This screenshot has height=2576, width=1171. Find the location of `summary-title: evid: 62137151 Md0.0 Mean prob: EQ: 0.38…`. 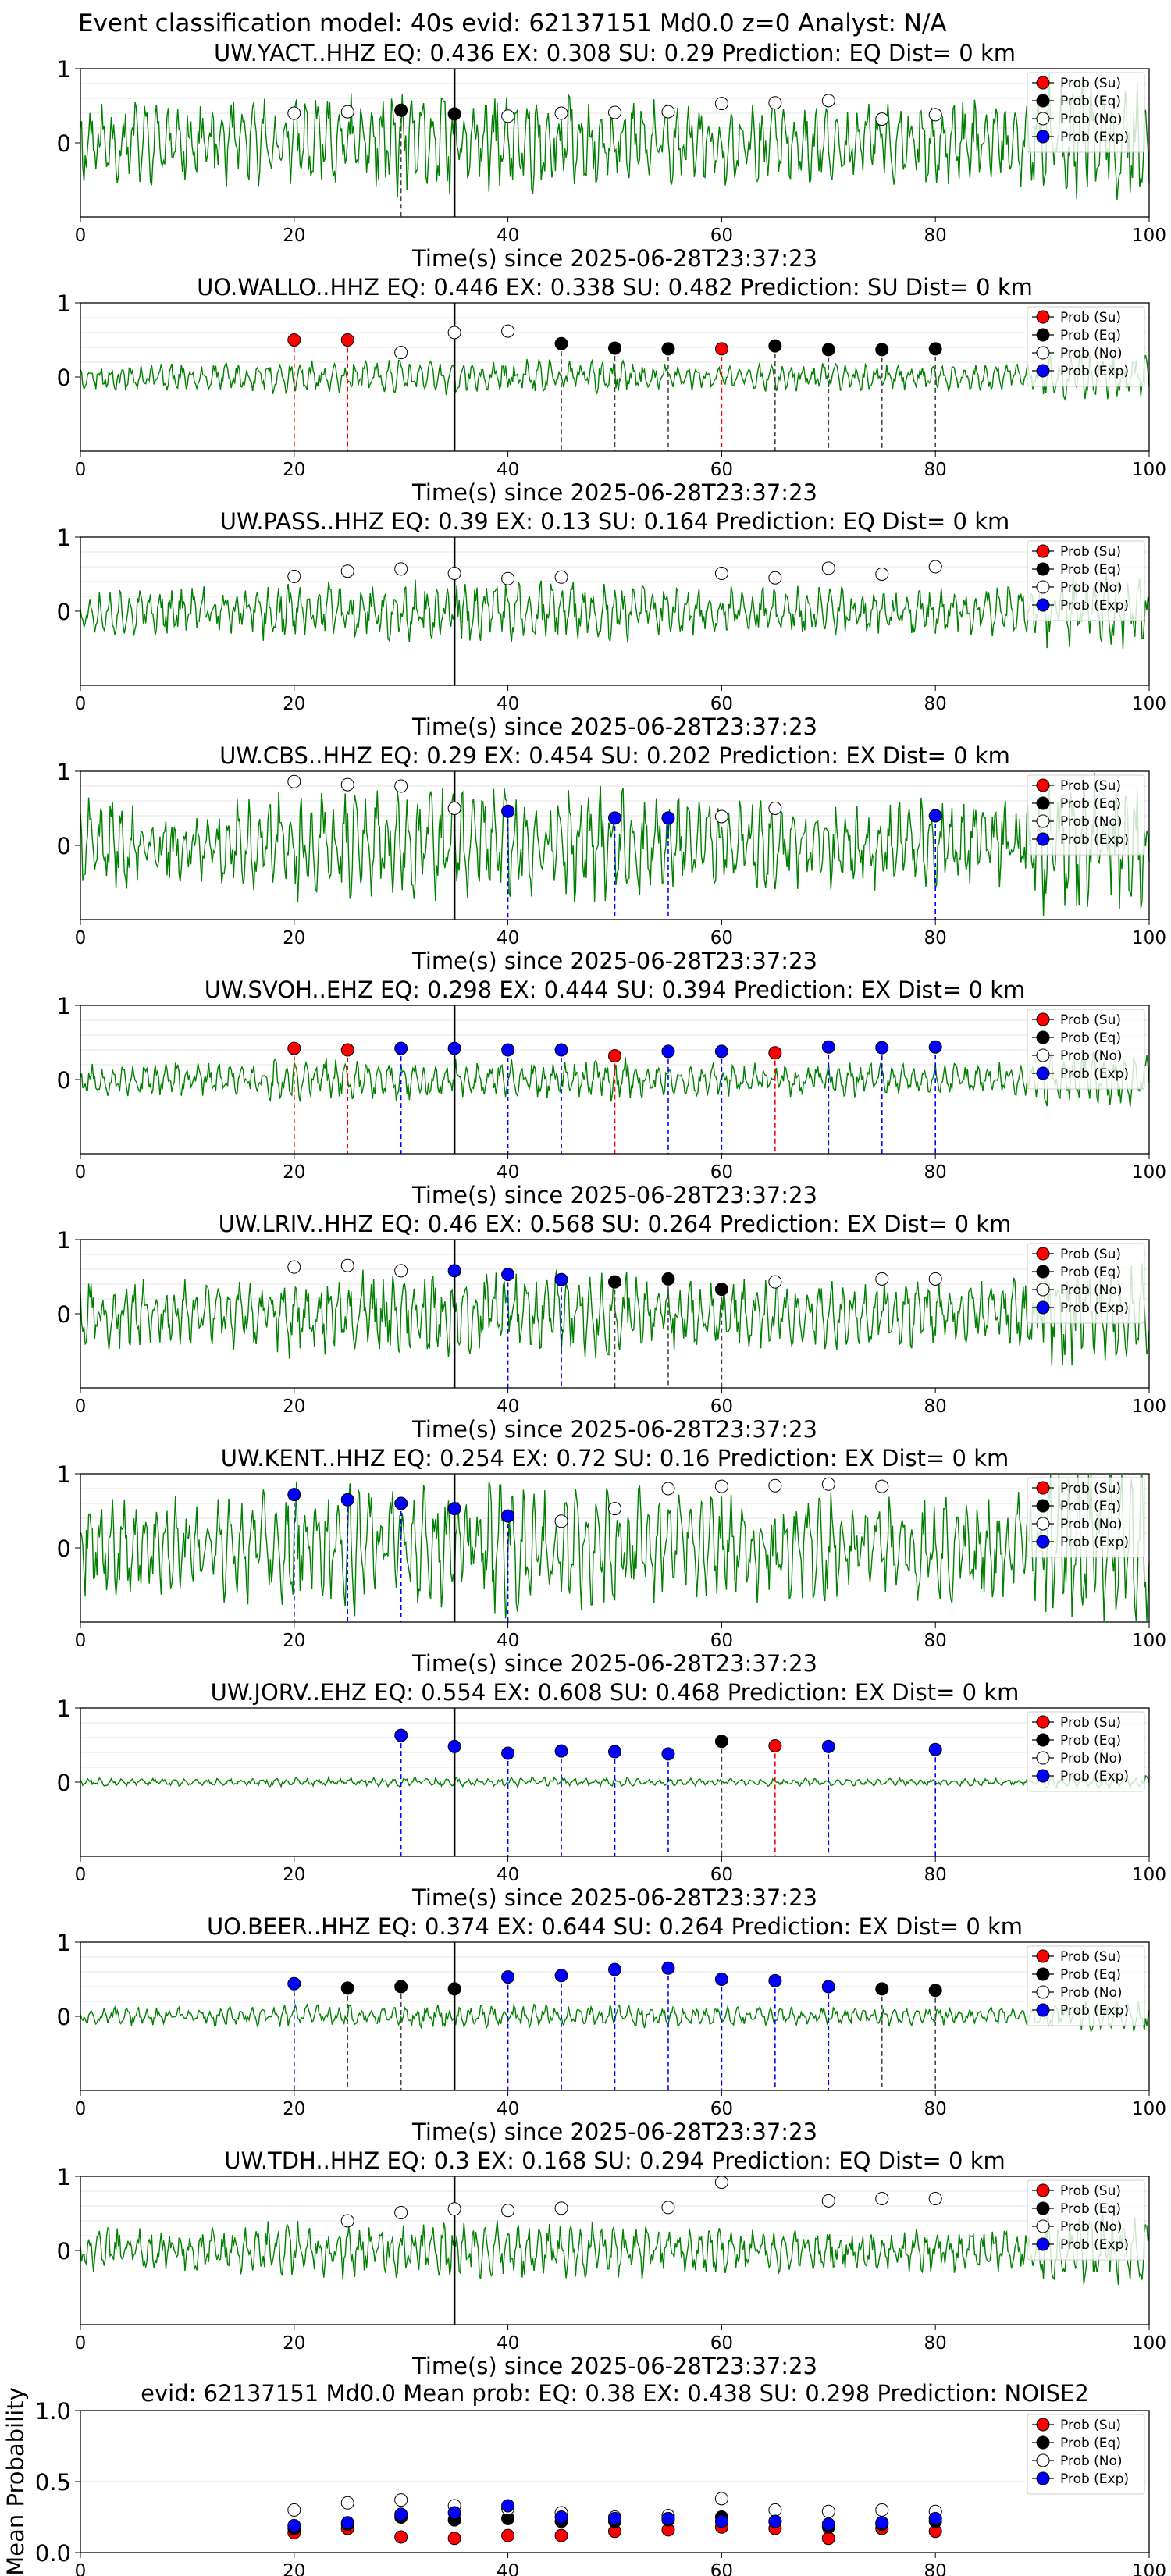

summary-title: evid: 62137151 Md0.0 Mean prob: EQ: 0.38… is located at coordinates (615, 2393).